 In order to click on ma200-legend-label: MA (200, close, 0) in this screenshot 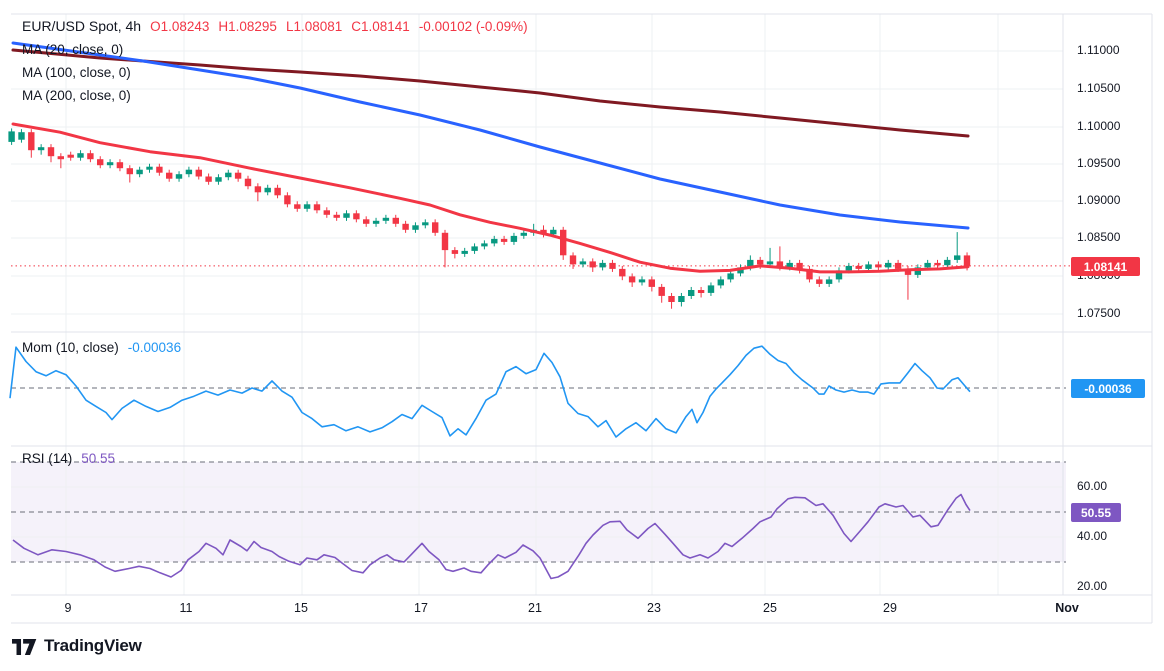, I will do `click(76, 95)`.